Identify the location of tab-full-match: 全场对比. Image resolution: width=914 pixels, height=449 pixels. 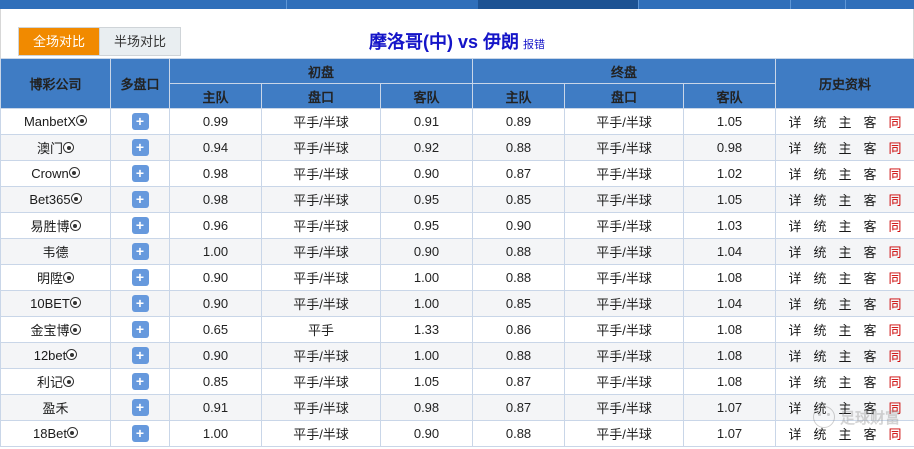
(59, 41).